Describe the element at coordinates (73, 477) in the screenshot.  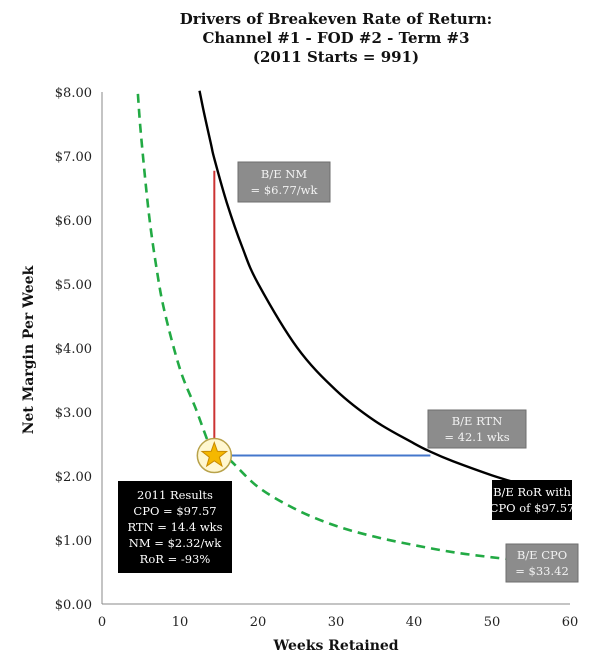
I see `y-tick-label: $2.00` at that location.